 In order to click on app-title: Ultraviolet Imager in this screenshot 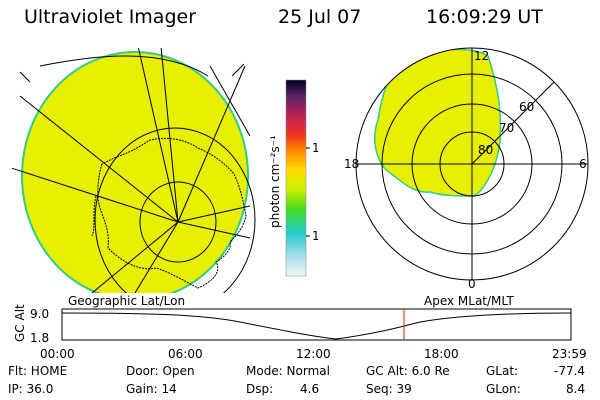, I will do `click(110, 17)`.